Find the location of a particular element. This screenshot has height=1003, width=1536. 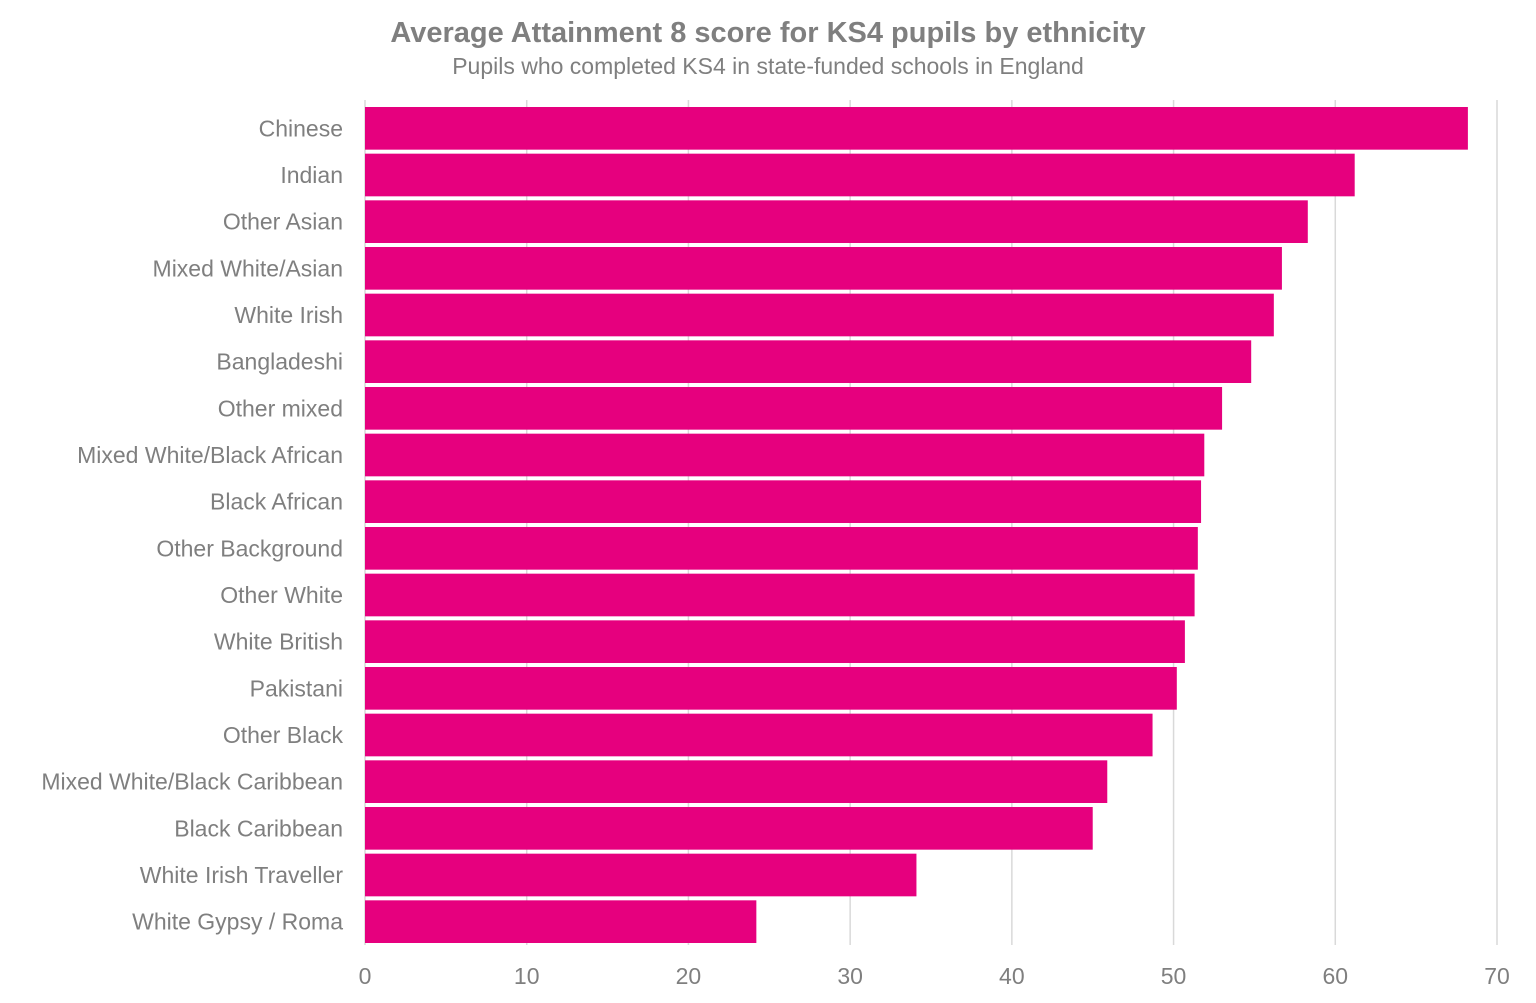

x-tick-label: 0 is located at coordinates (365, 976).